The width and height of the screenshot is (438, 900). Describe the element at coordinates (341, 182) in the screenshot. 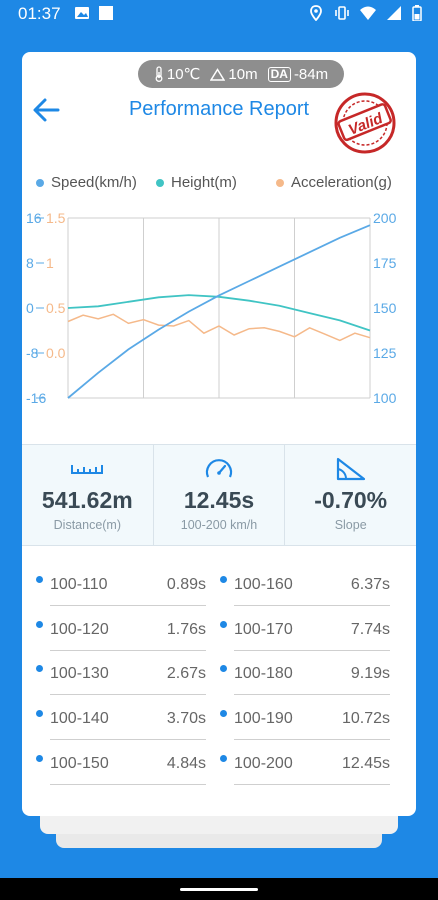

I see `legend-label: Acceleration(g)` at that location.